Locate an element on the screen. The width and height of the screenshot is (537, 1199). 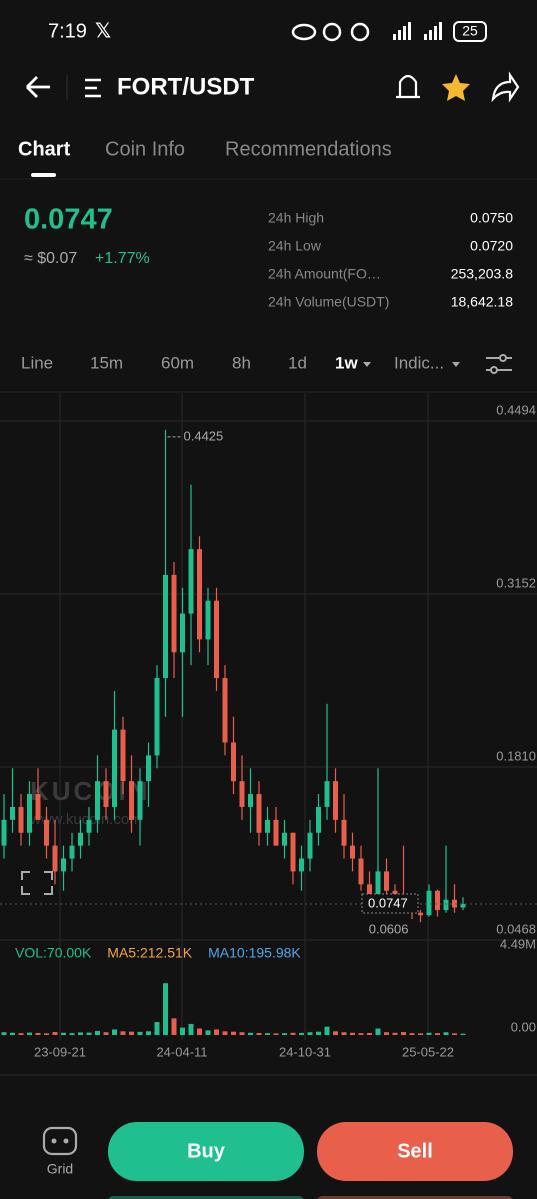
sell-button is located at coordinates (415, 1151).